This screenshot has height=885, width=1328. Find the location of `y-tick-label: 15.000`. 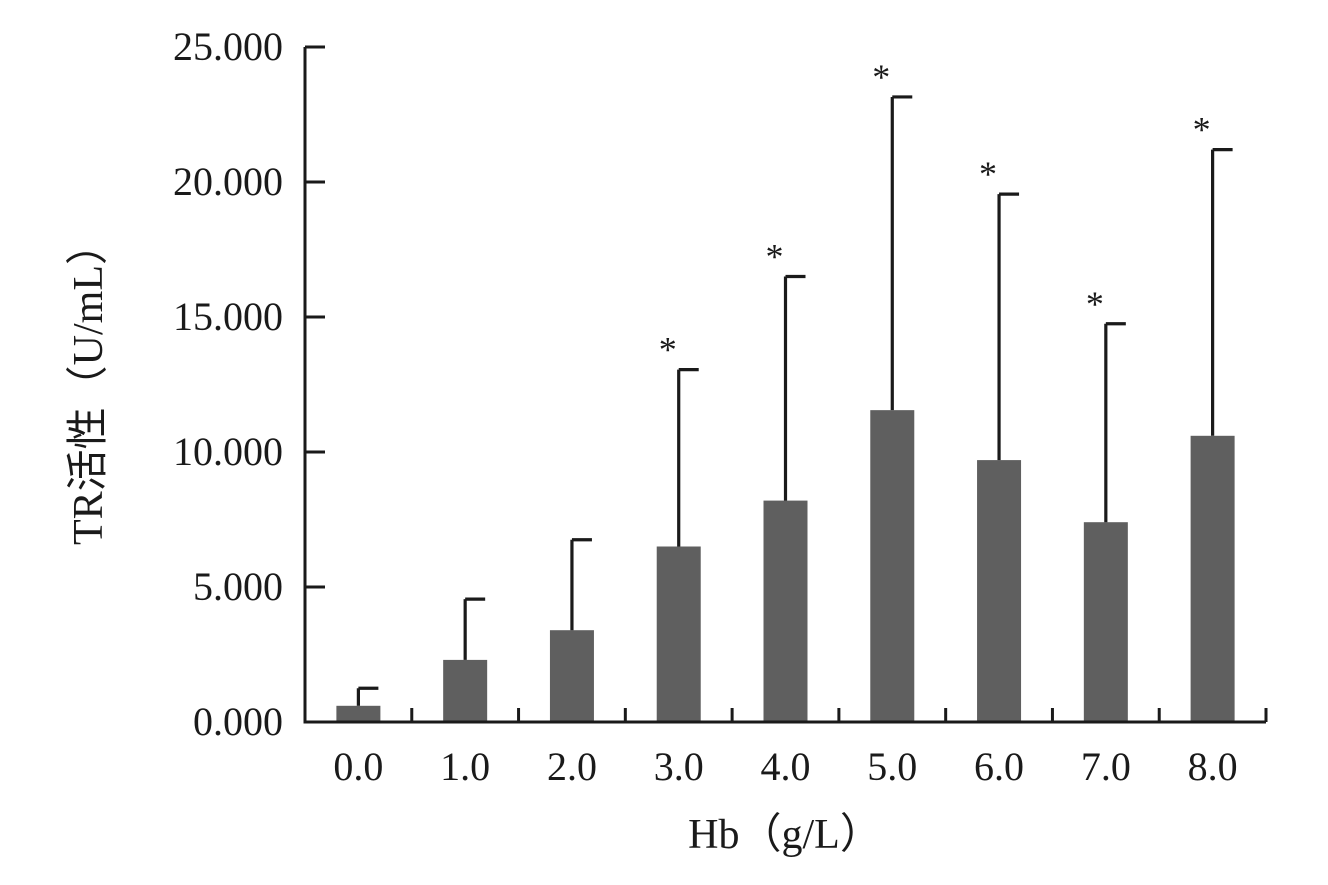

y-tick-label: 15.000 is located at coordinates (228, 316).